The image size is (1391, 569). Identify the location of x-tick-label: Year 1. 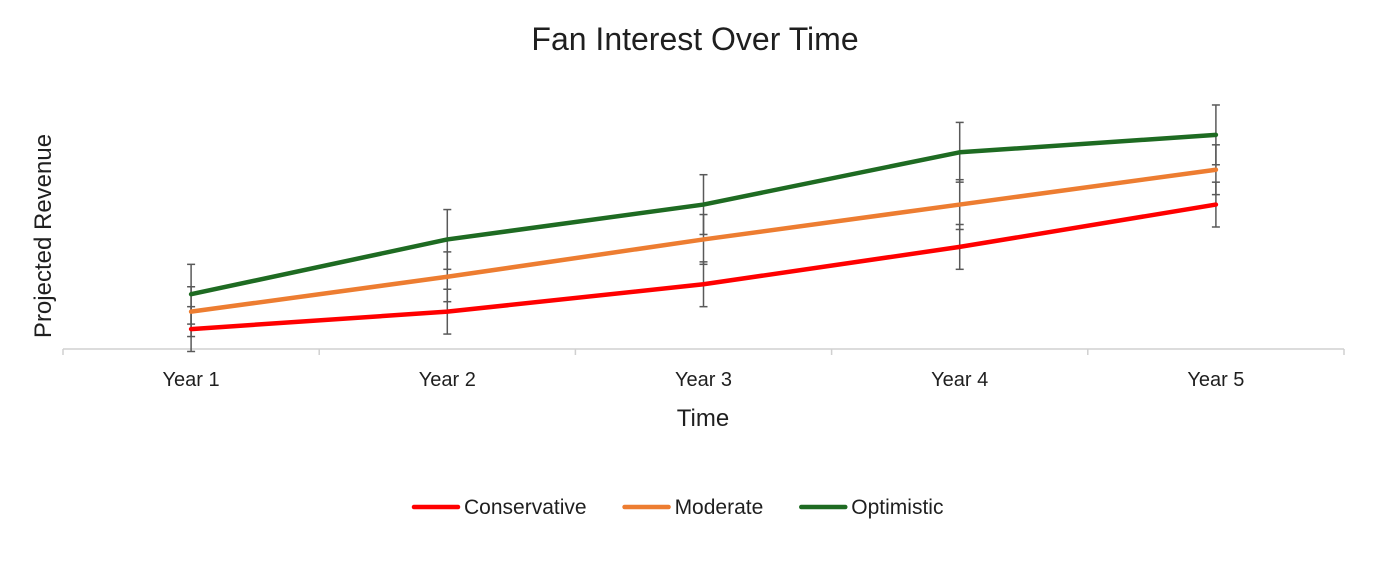
(191, 380).